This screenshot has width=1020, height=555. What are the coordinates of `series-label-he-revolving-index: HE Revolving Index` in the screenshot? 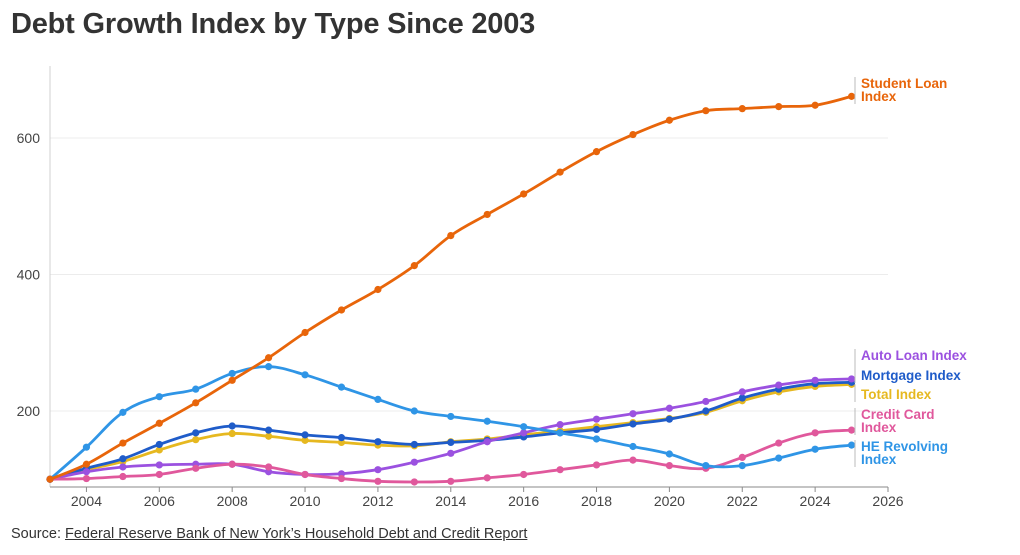 It's located at (904, 453).